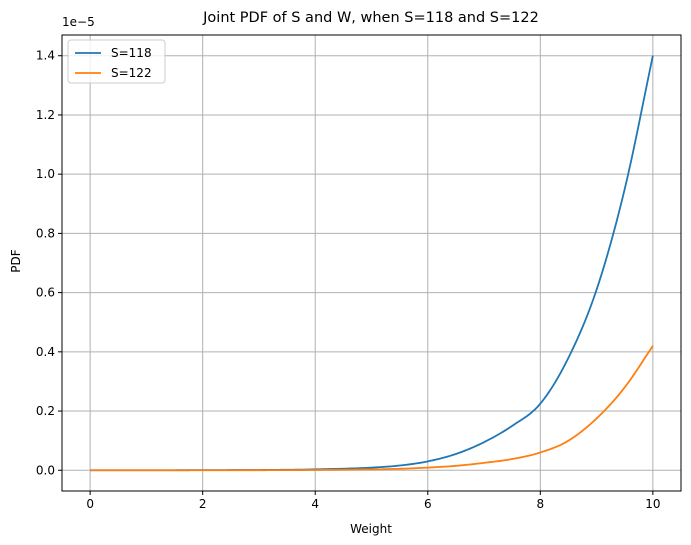  I want to click on x-axis: 0 2 4 6 8 10, so click(373, 501).